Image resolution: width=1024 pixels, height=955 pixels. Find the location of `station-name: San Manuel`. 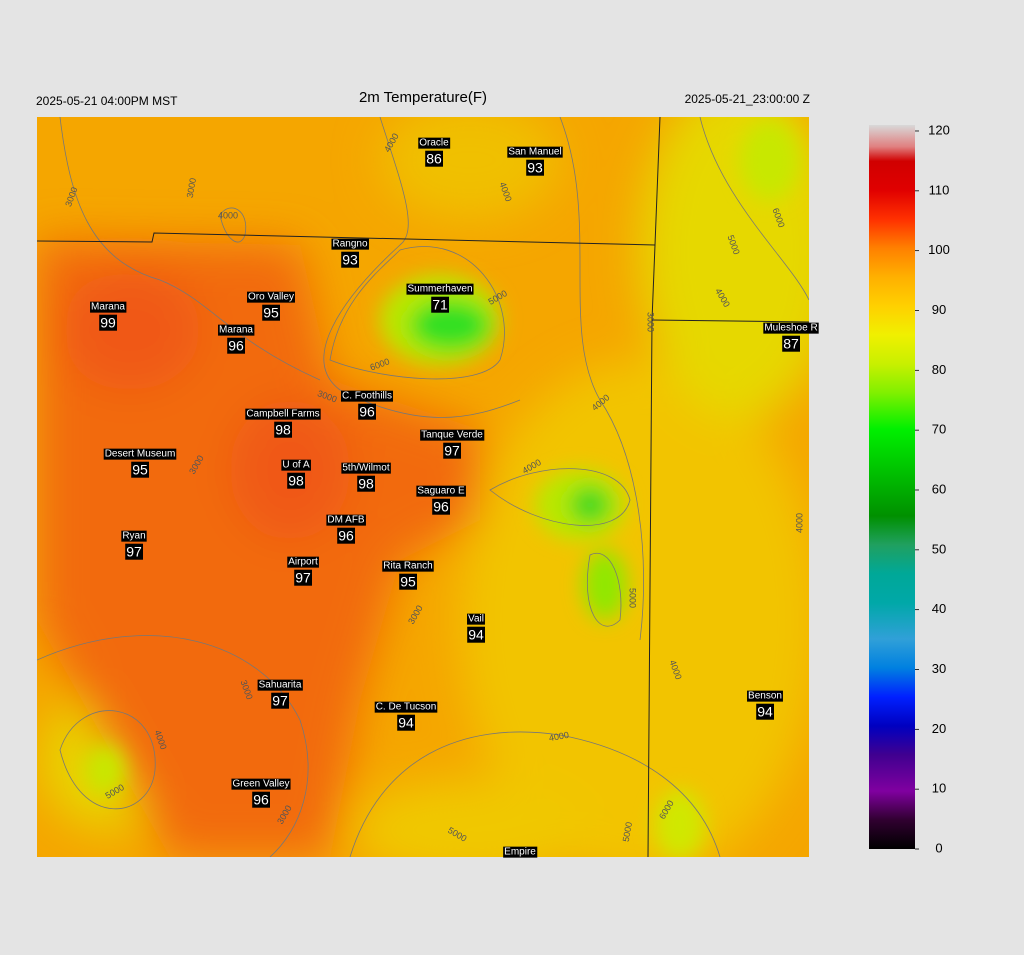

station-name: San Manuel is located at coordinates (534, 152).